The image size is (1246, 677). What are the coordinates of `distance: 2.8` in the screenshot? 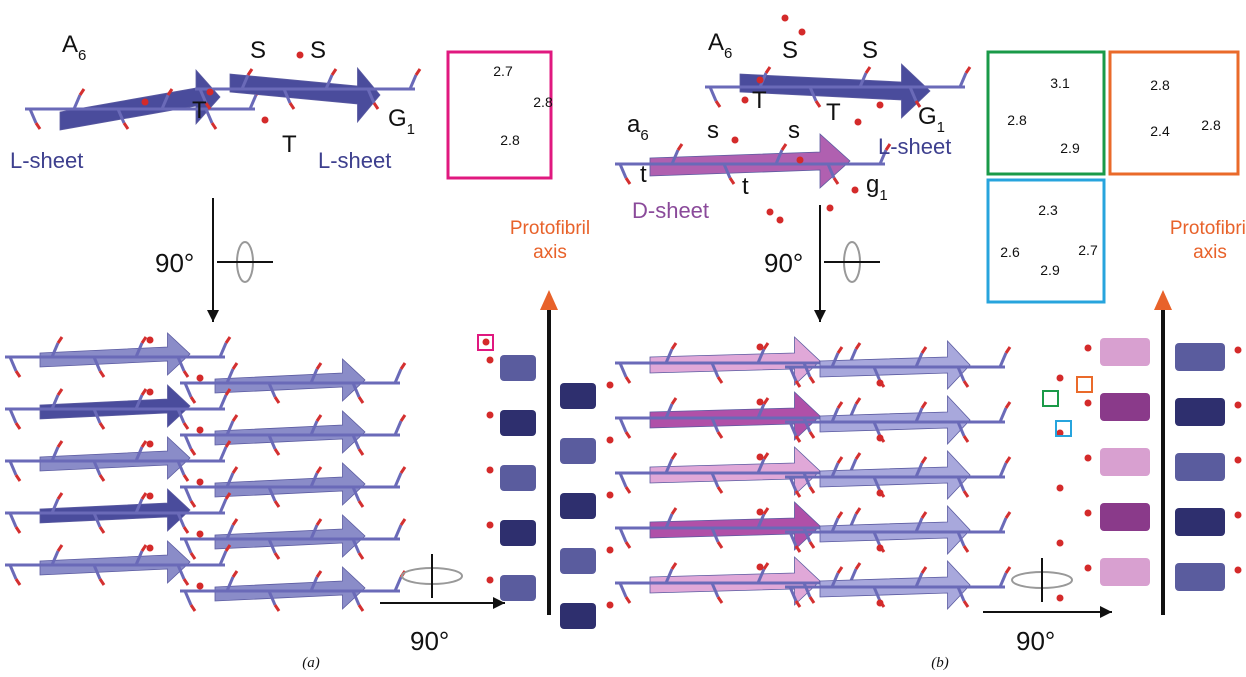 It's located at (1017, 120).